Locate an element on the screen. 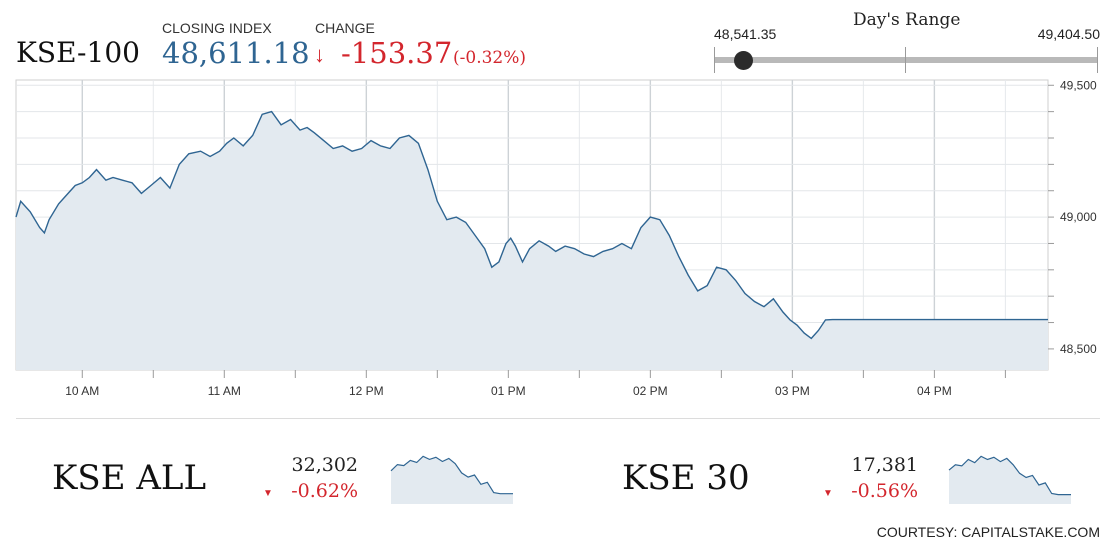 This screenshot has height=549, width=1118. days-range-low: 48,541.35 is located at coordinates (745, 34).